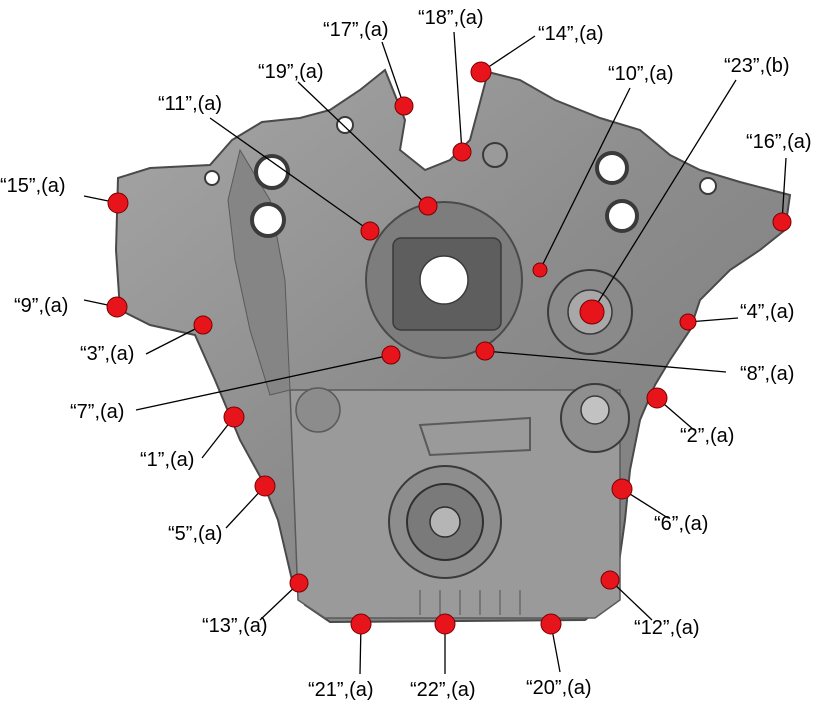  Describe the element at coordinates (622, 216) in the screenshot. I see `cam-bore-right-lower` at that location.